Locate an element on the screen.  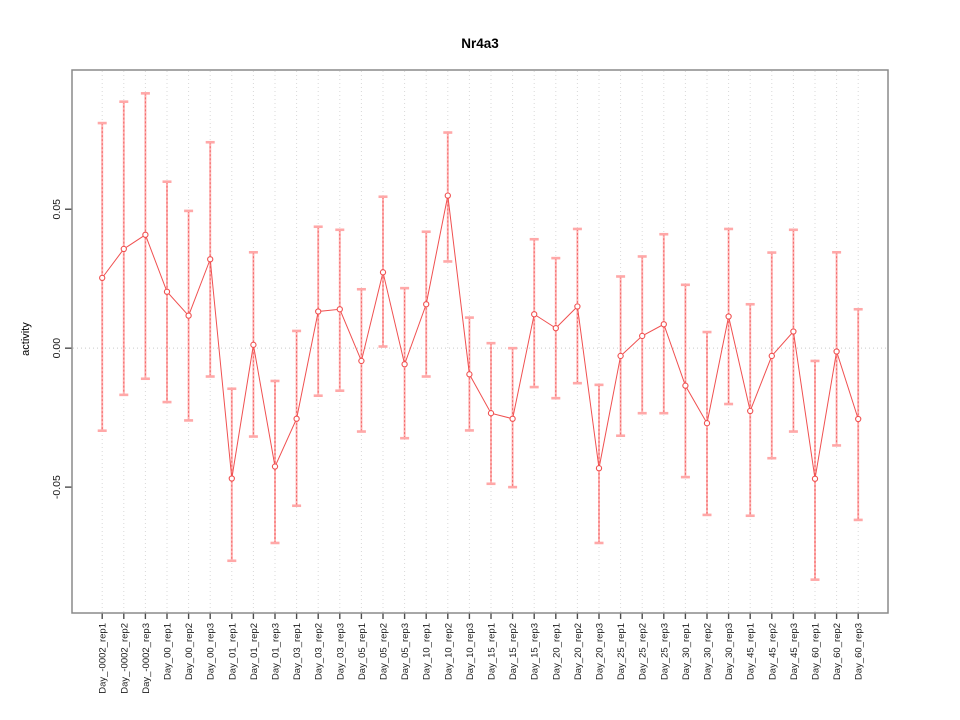
x-tick-label: Day_01_rep1 is located at coordinates (232, 651).